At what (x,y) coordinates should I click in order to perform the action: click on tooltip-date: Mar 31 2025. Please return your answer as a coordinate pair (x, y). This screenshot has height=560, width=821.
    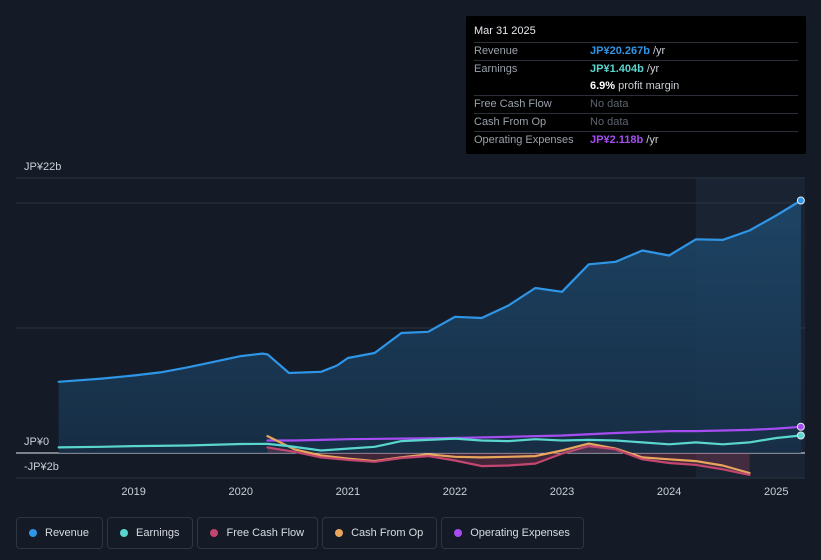
    Looking at the image, I should click on (505, 31).